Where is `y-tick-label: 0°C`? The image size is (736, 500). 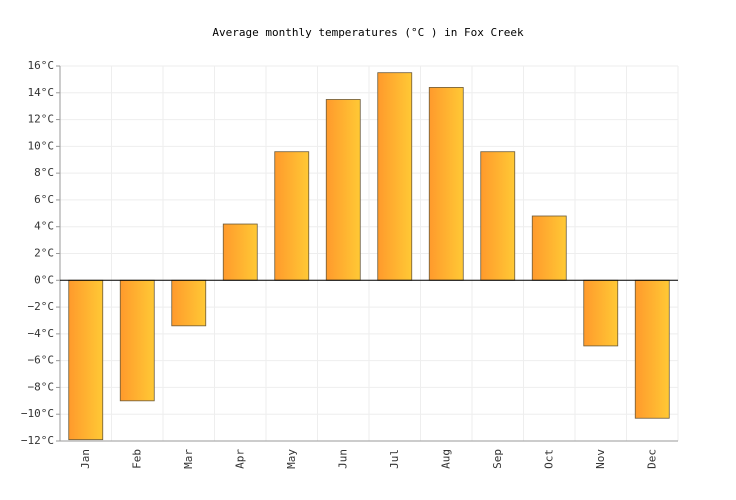 y-tick-label: 0°C is located at coordinates (44, 279).